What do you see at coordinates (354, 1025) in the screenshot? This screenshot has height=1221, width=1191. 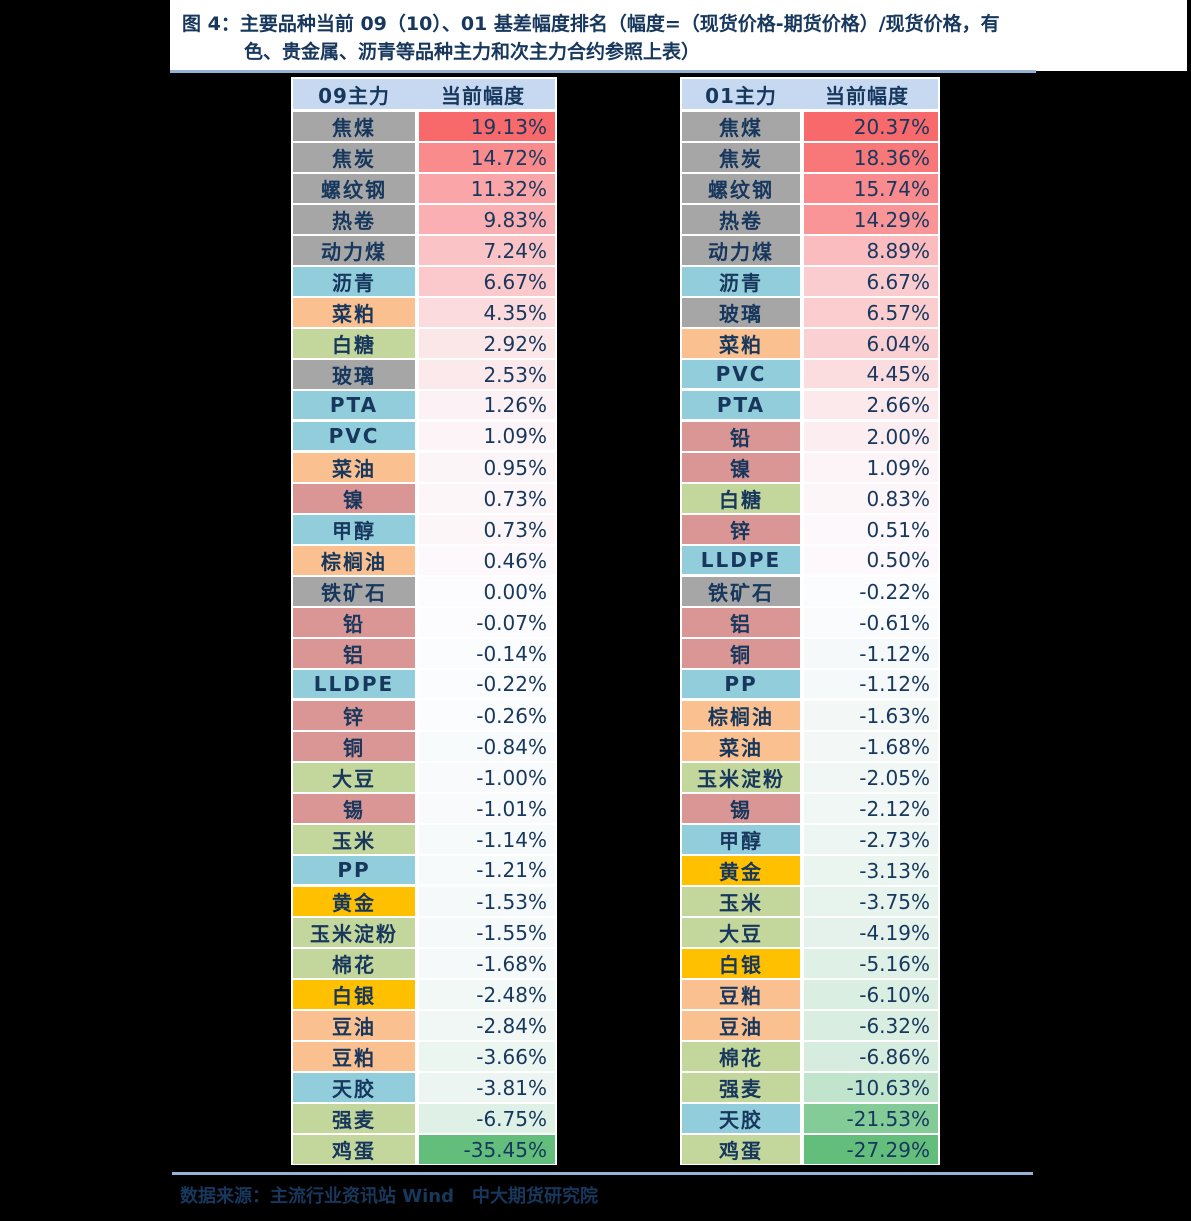 I see `commodity-name-cell: 豆油` at bounding box center [354, 1025].